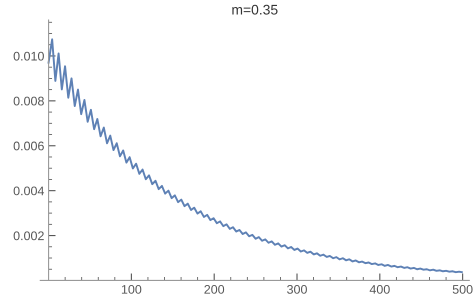  I want to click on y-tick-label: 0.006, so click(29, 146).